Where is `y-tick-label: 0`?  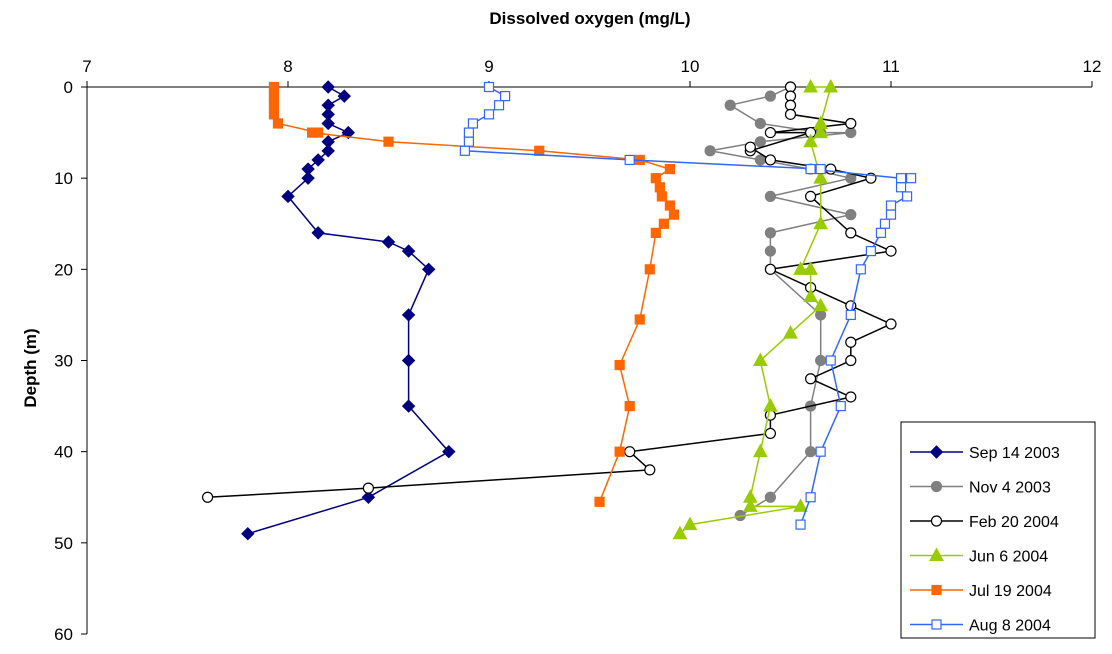 y-tick-label: 0 is located at coordinates (68, 87).